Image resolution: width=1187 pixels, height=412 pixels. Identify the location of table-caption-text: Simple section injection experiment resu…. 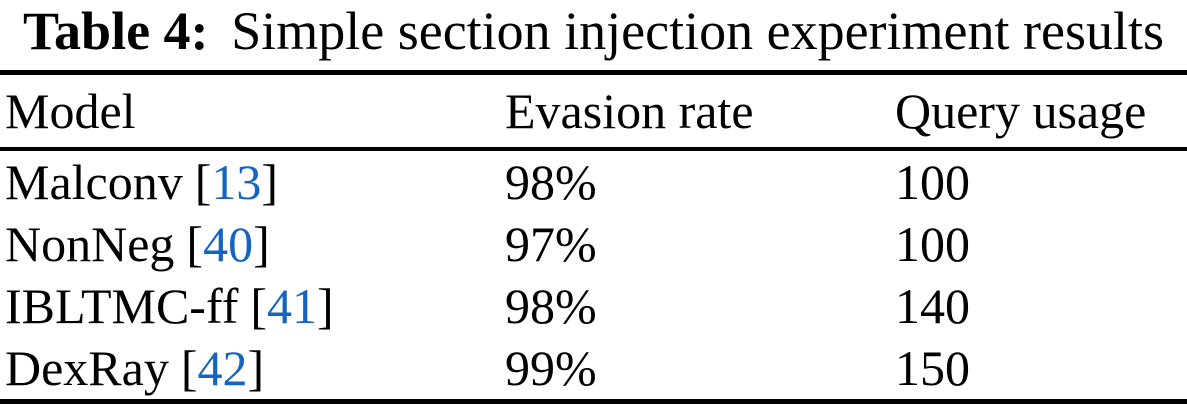
(697, 31).